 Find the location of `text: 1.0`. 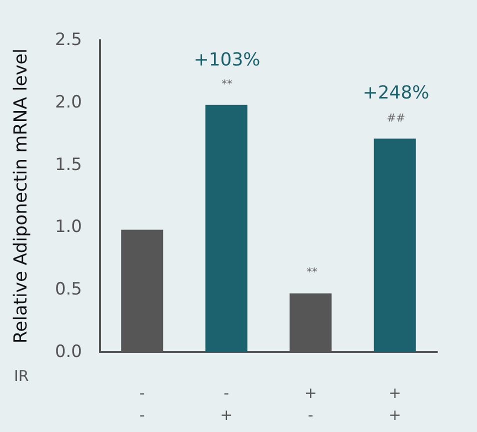

text: 1.0 is located at coordinates (68, 227).